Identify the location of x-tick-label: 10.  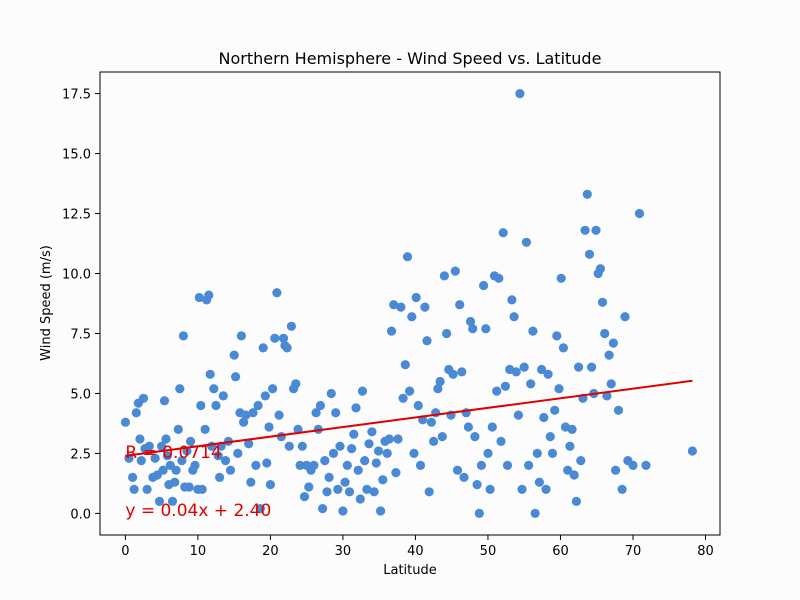
(198, 551).